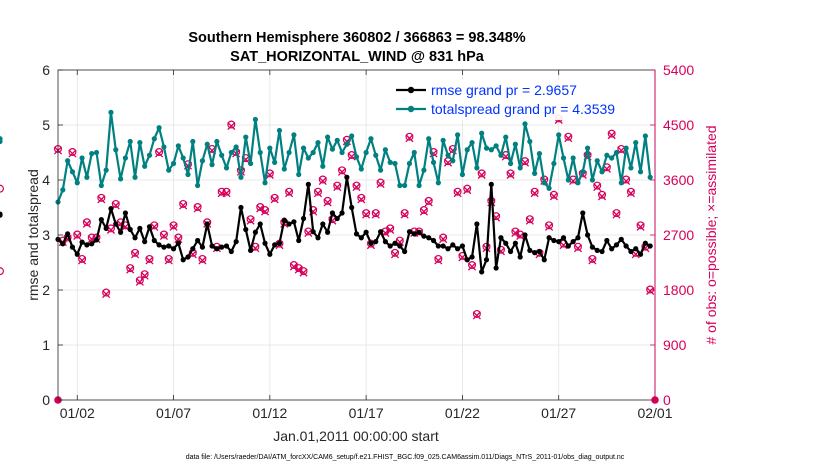 This screenshot has width=830, height=470. What do you see at coordinates (678, 180) in the screenshot?
I see `right-y-tick-label: 3600` at bounding box center [678, 180].